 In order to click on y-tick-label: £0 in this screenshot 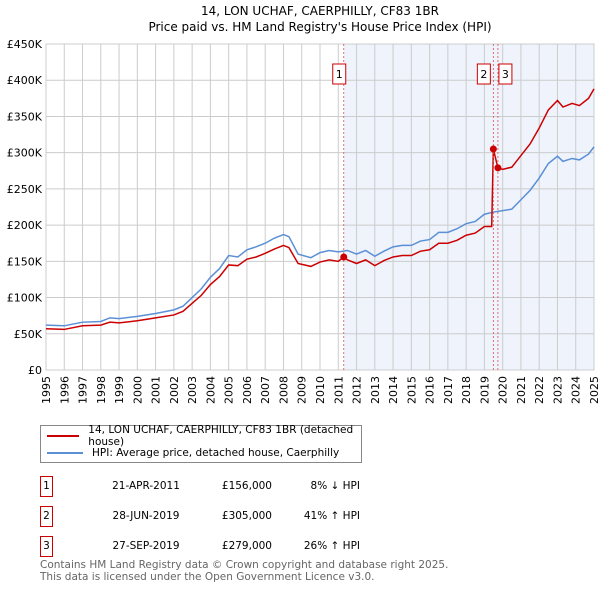, I will do `click(35, 370)`.